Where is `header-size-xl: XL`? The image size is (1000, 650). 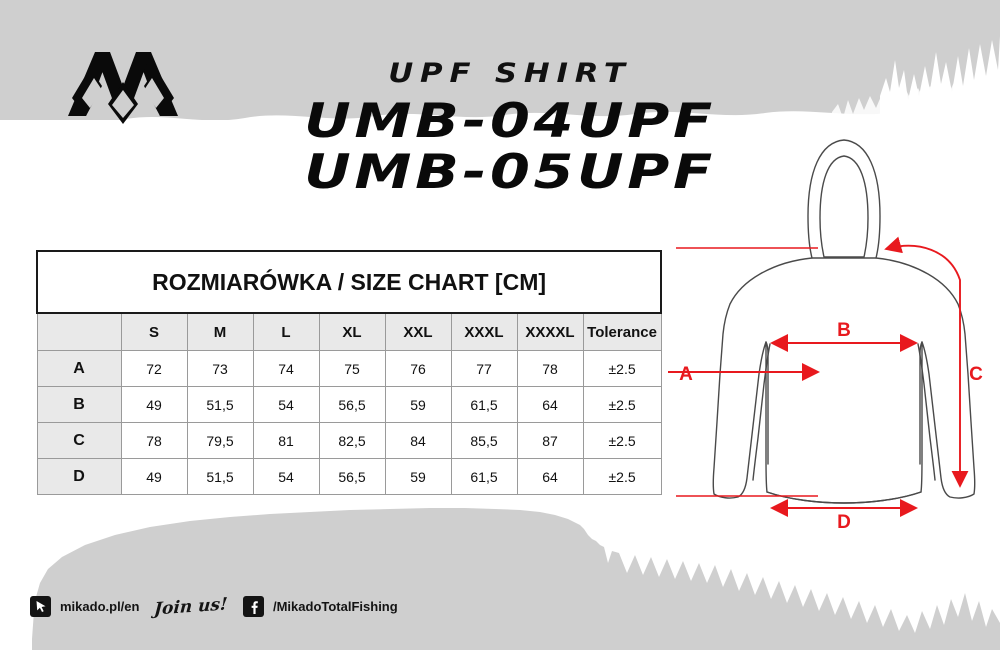 header-size-xl: XL is located at coordinates (352, 331).